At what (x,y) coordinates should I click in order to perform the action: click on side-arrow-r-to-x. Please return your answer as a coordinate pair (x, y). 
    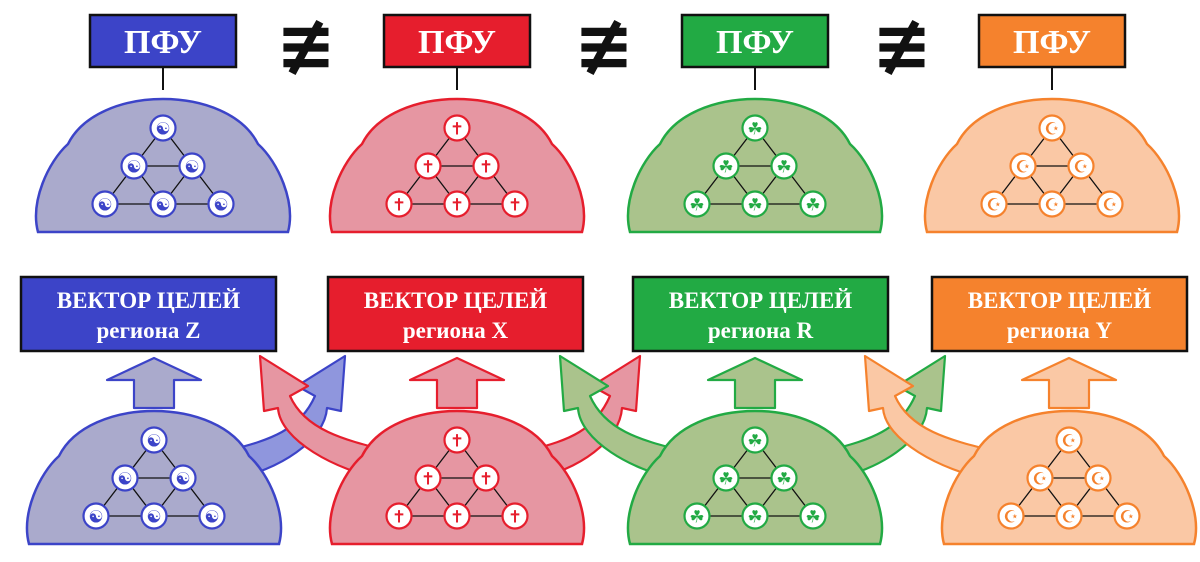
    Looking at the image, I should click on (620, 418).